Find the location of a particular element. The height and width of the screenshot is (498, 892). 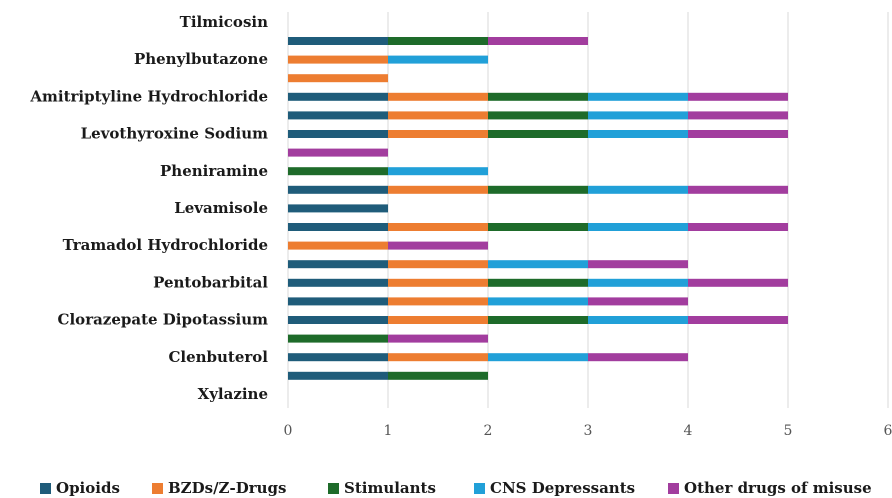

category-label: Phenylbutazone is located at coordinates (201, 59).